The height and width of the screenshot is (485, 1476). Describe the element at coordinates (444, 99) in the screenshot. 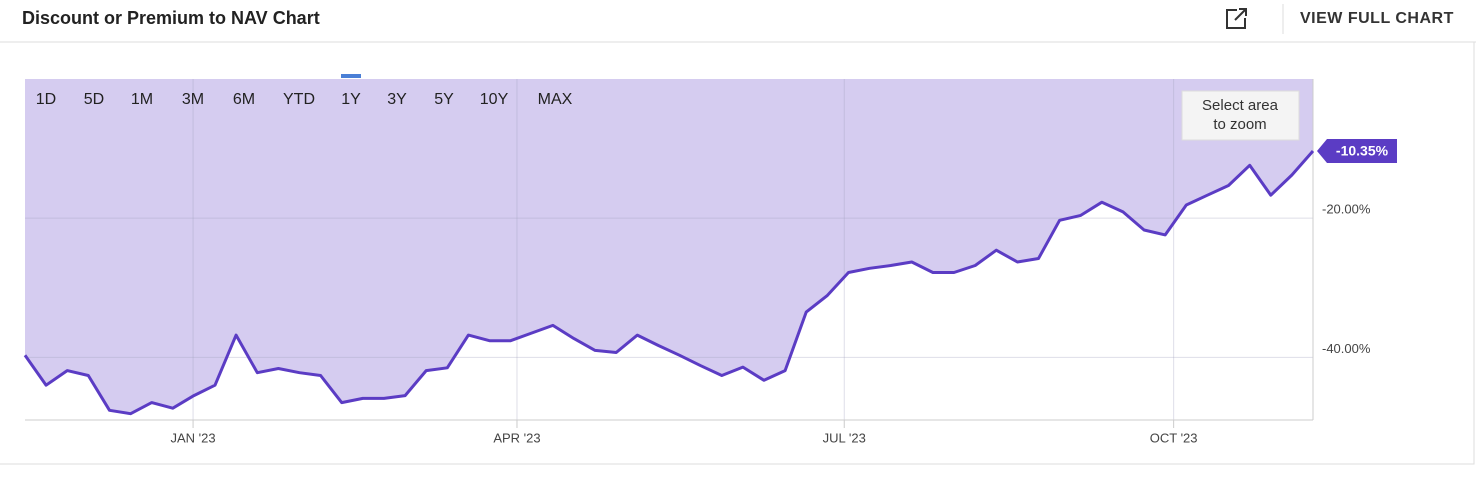

I see `range-button: 5Y` at that location.